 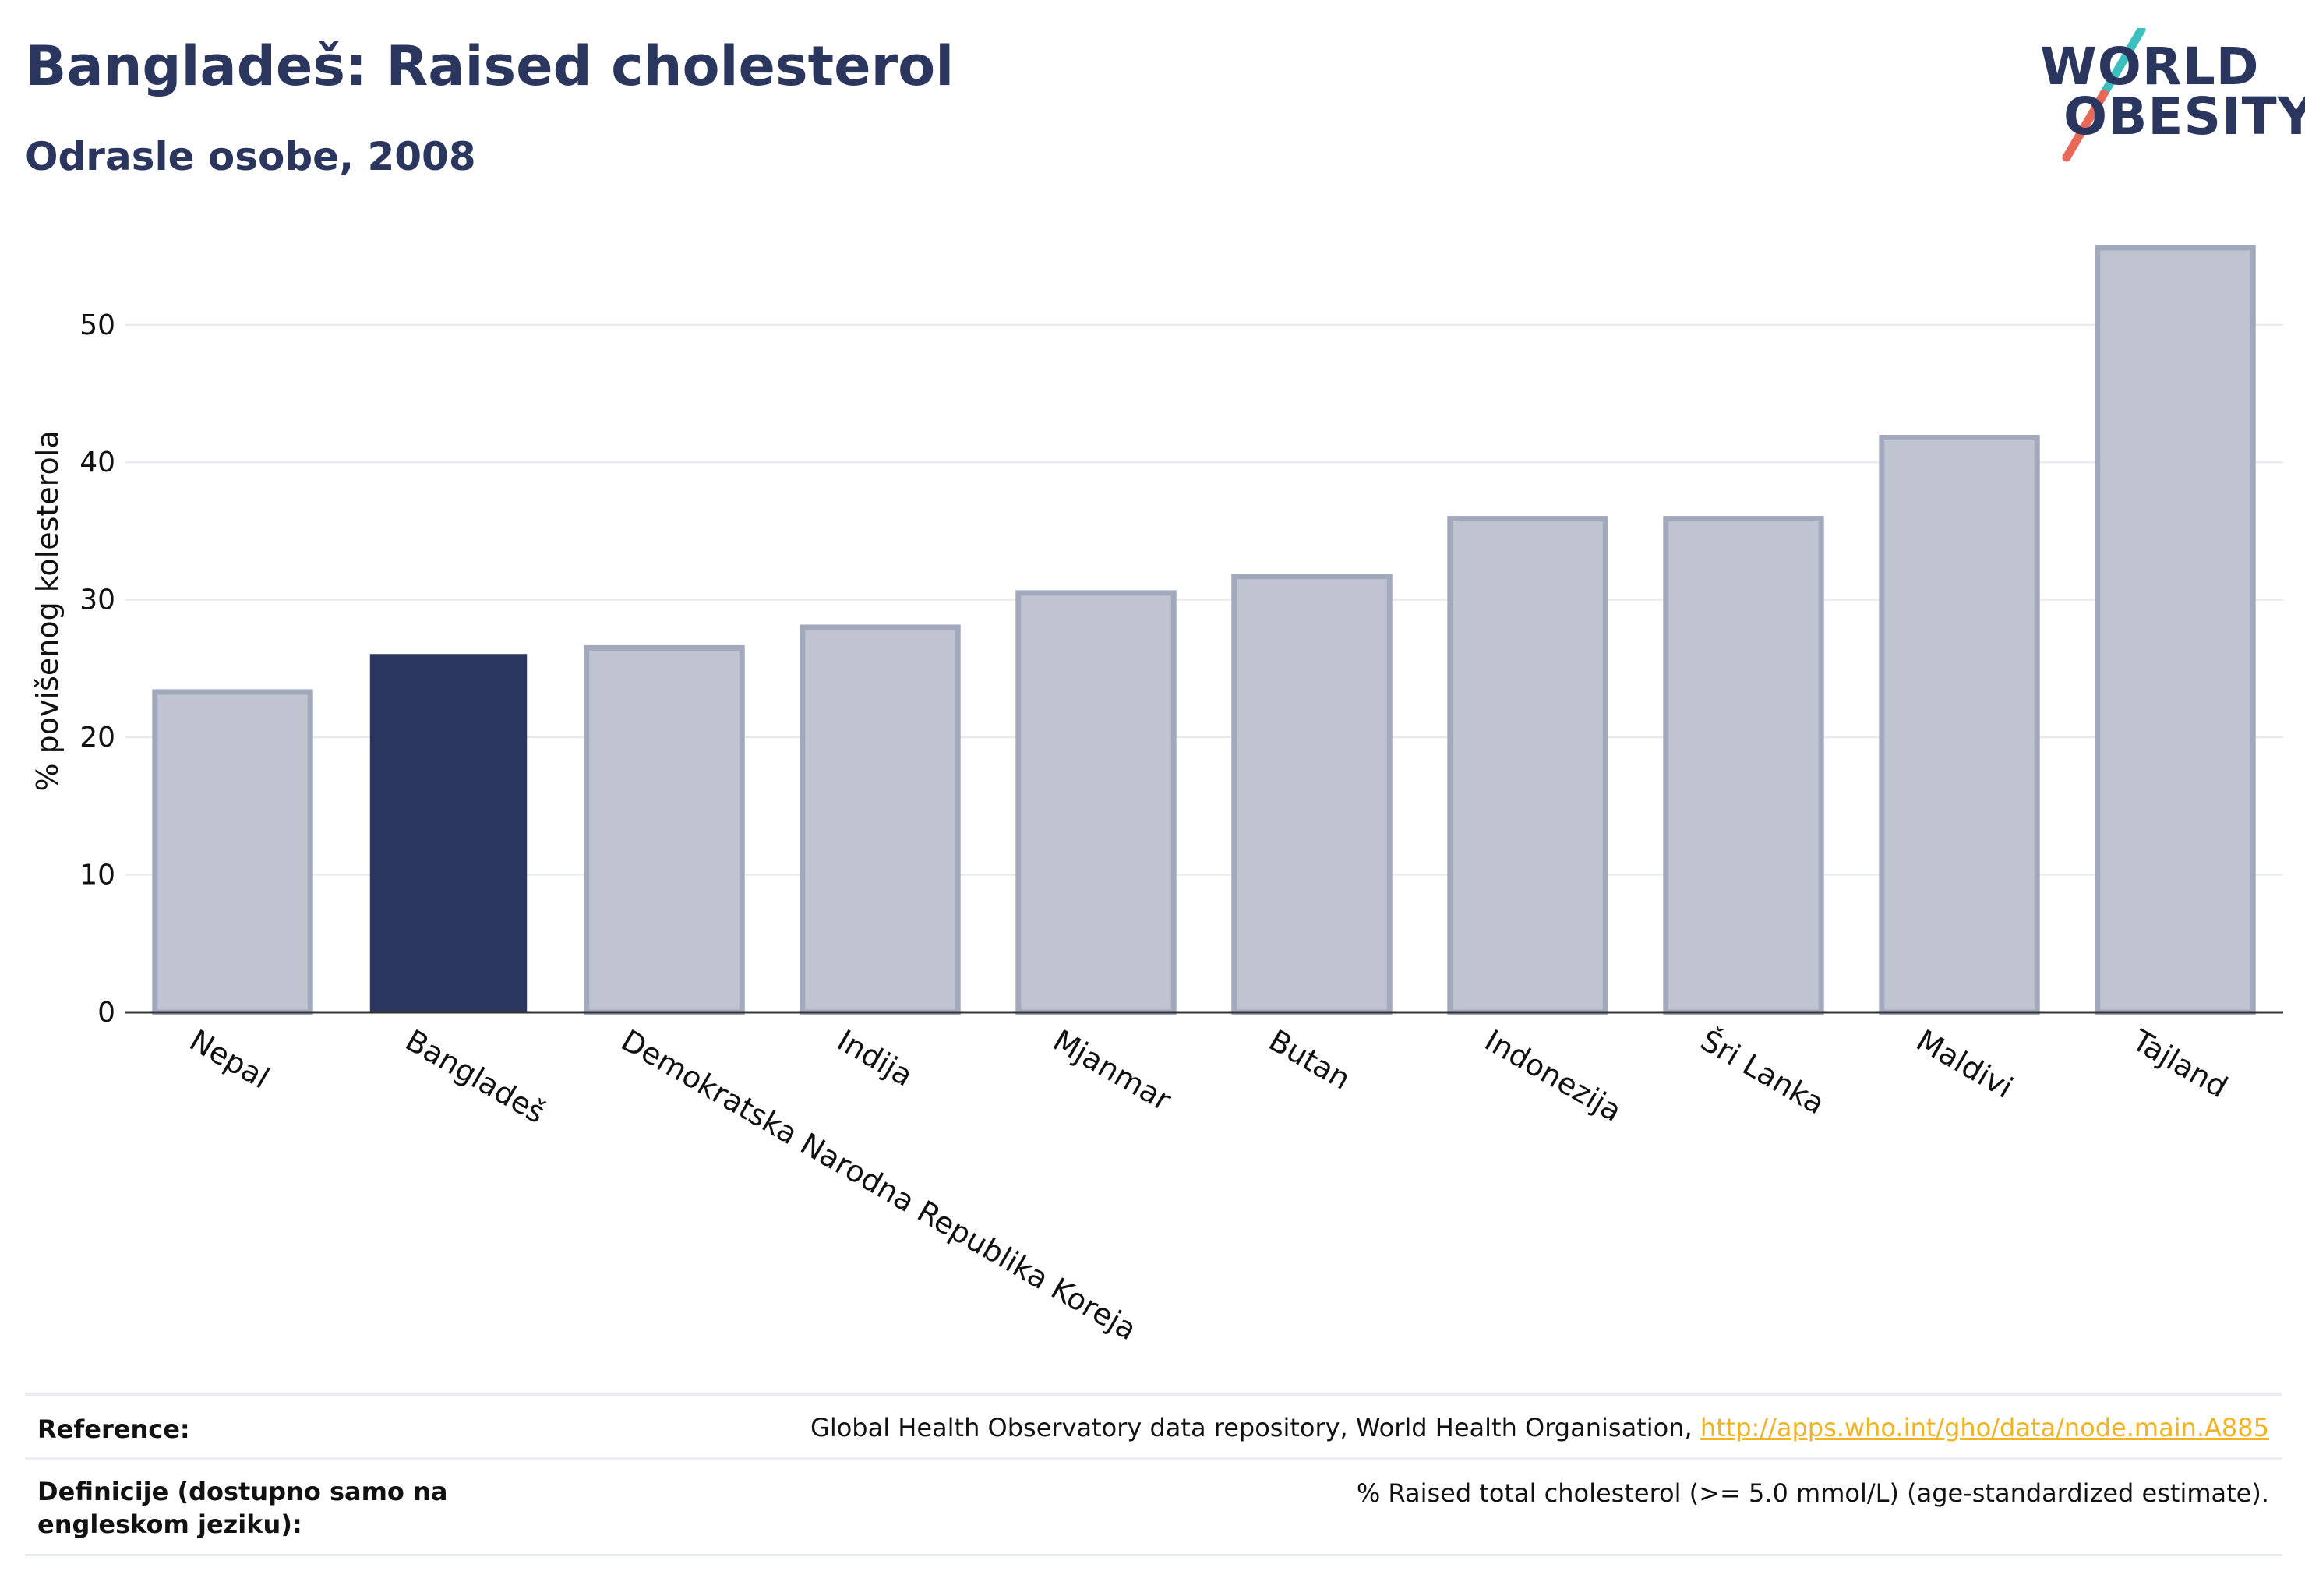 I want to click on x-tick-label: Bangladeš, so click(x=475, y=1076).